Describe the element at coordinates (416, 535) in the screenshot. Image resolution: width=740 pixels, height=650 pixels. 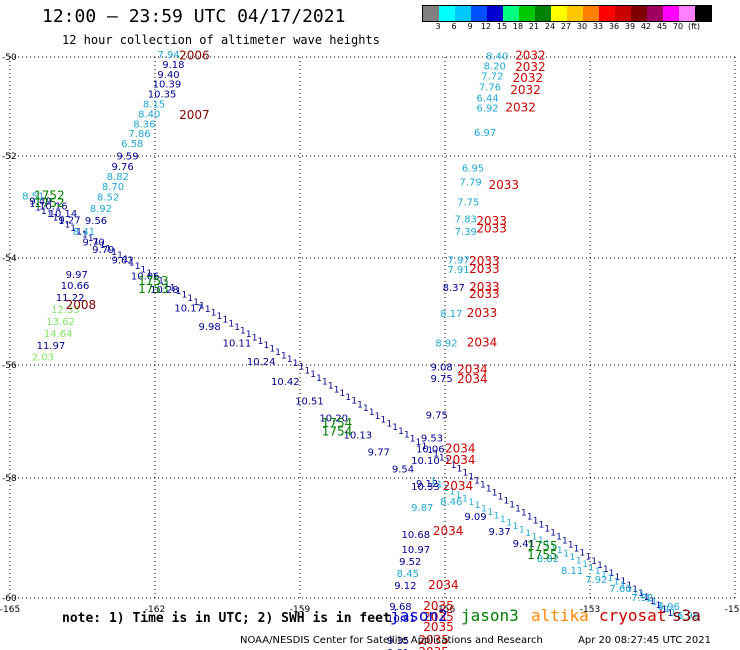
I see `wave-height-label: 10.68` at that location.